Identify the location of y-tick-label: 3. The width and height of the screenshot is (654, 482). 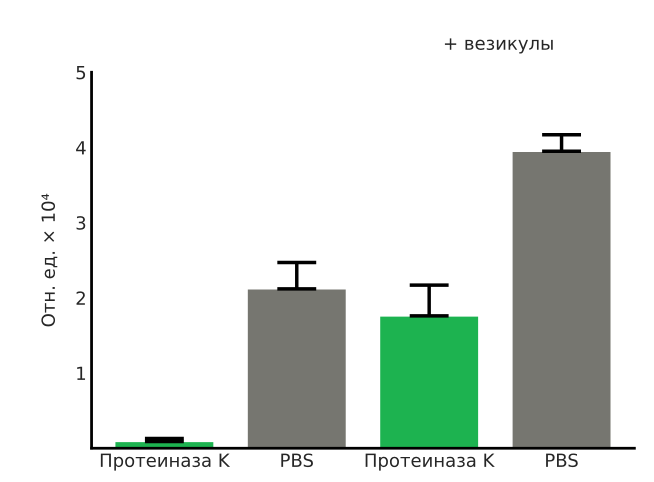
(81, 223).